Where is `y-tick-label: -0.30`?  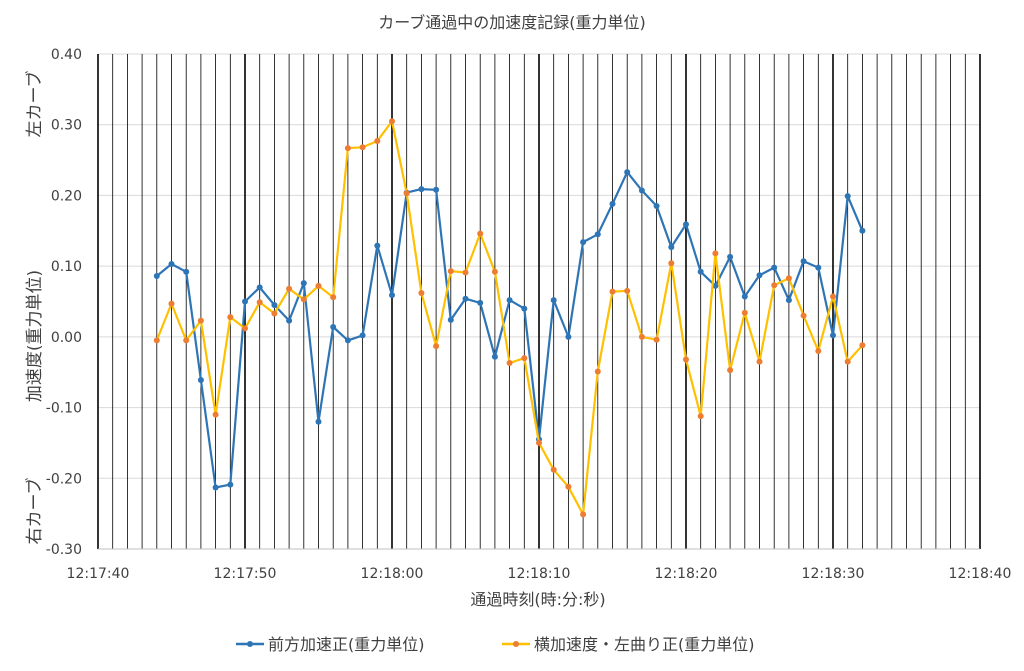
y-tick-label: -0.30 is located at coordinates (64, 550).